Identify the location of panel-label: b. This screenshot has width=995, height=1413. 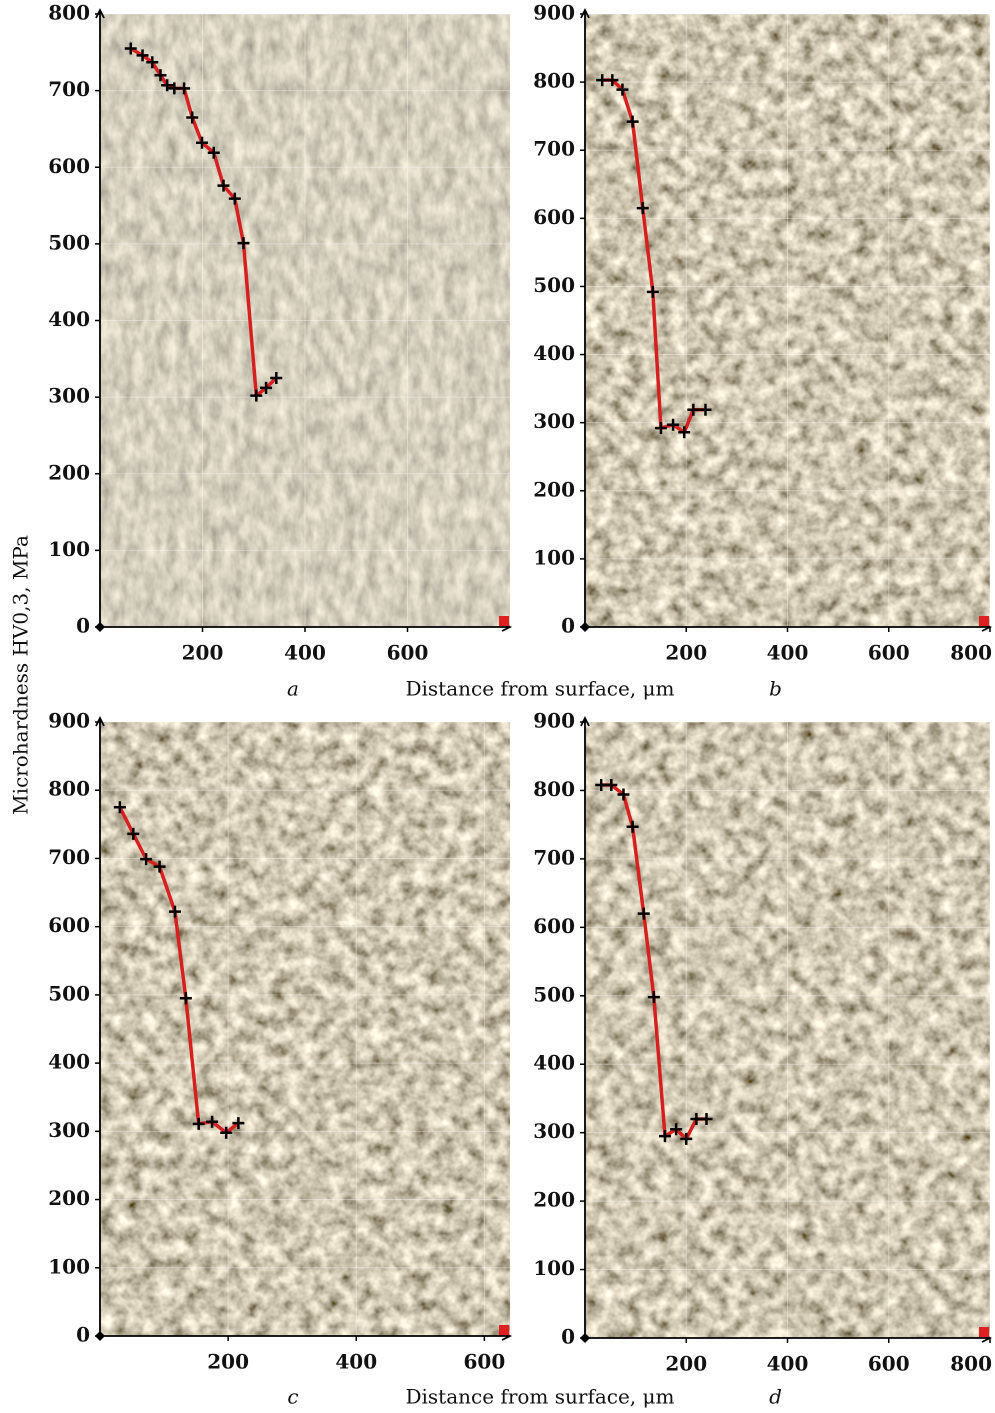
(775, 689).